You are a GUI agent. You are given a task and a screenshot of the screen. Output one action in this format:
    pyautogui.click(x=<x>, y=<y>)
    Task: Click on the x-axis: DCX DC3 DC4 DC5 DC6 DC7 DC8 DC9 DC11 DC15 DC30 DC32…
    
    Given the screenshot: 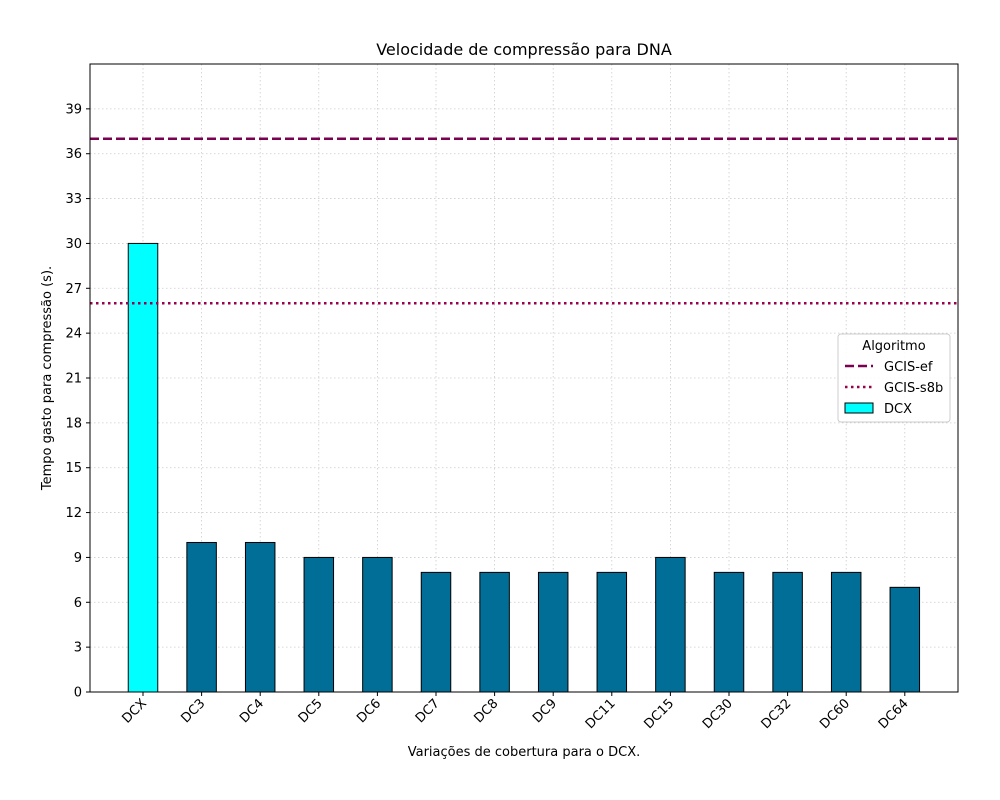 What is the action you would take?
    pyautogui.click(x=515, y=712)
    